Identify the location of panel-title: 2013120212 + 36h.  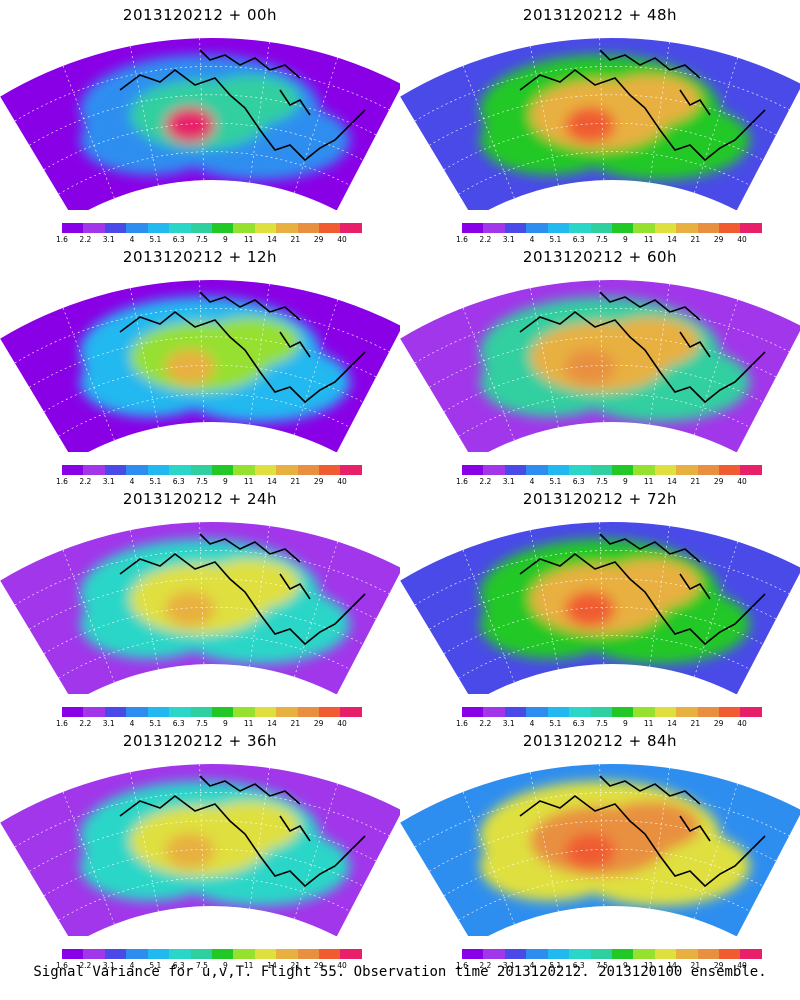
(200, 741).